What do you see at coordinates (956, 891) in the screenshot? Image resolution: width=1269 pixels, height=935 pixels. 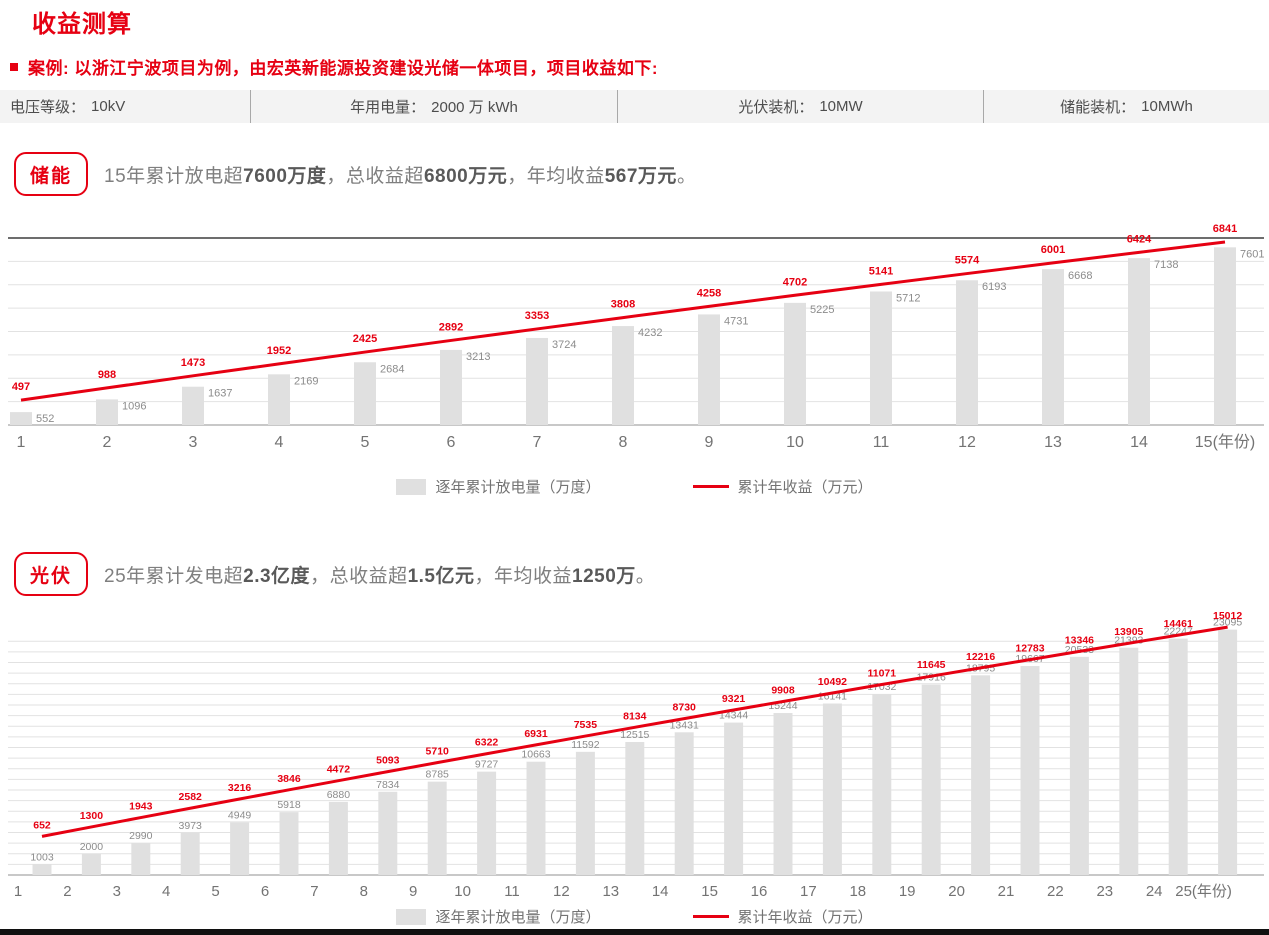 I see `x-tick-label: 20` at bounding box center [956, 891].